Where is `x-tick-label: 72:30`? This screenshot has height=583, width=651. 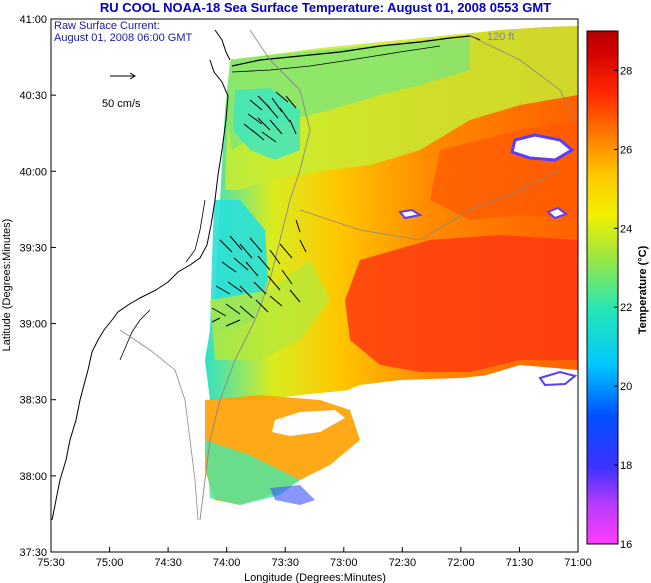 x-tick-label: 72:30 is located at coordinates (403, 563).